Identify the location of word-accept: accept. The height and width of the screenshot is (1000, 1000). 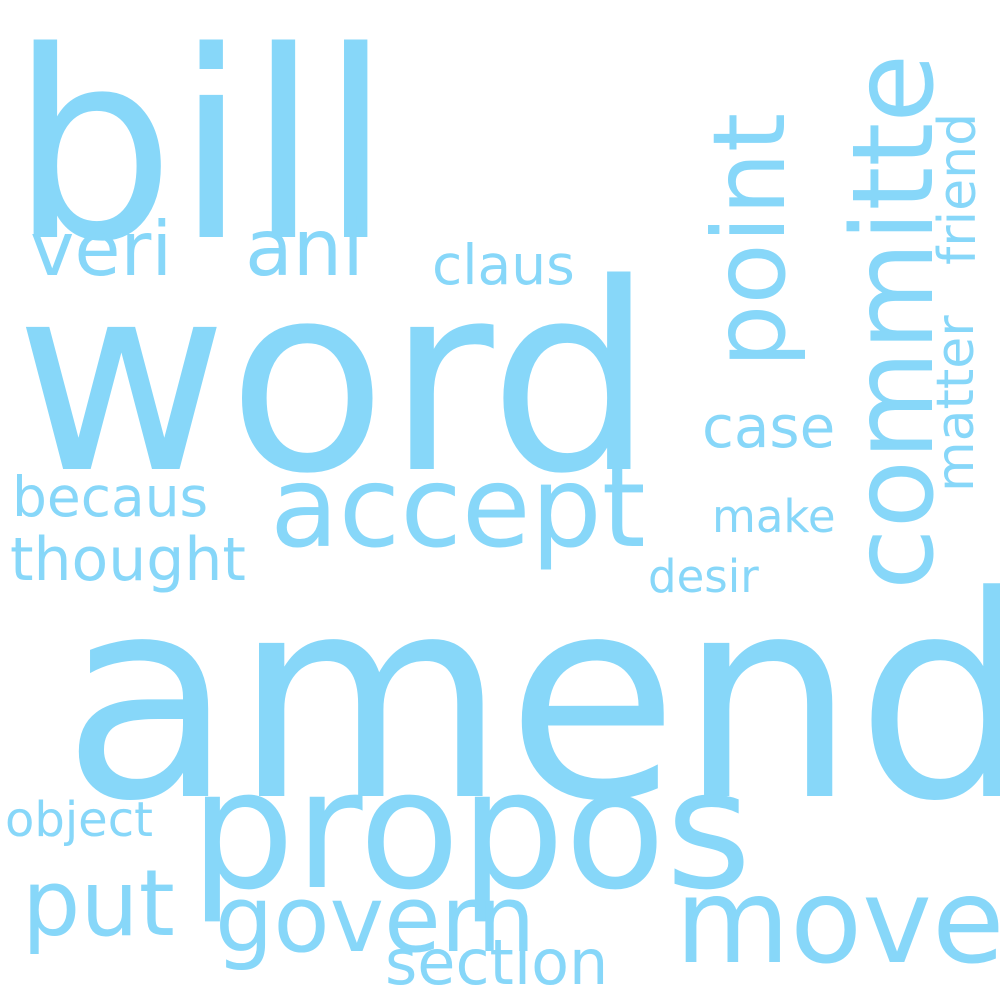
(458, 508).